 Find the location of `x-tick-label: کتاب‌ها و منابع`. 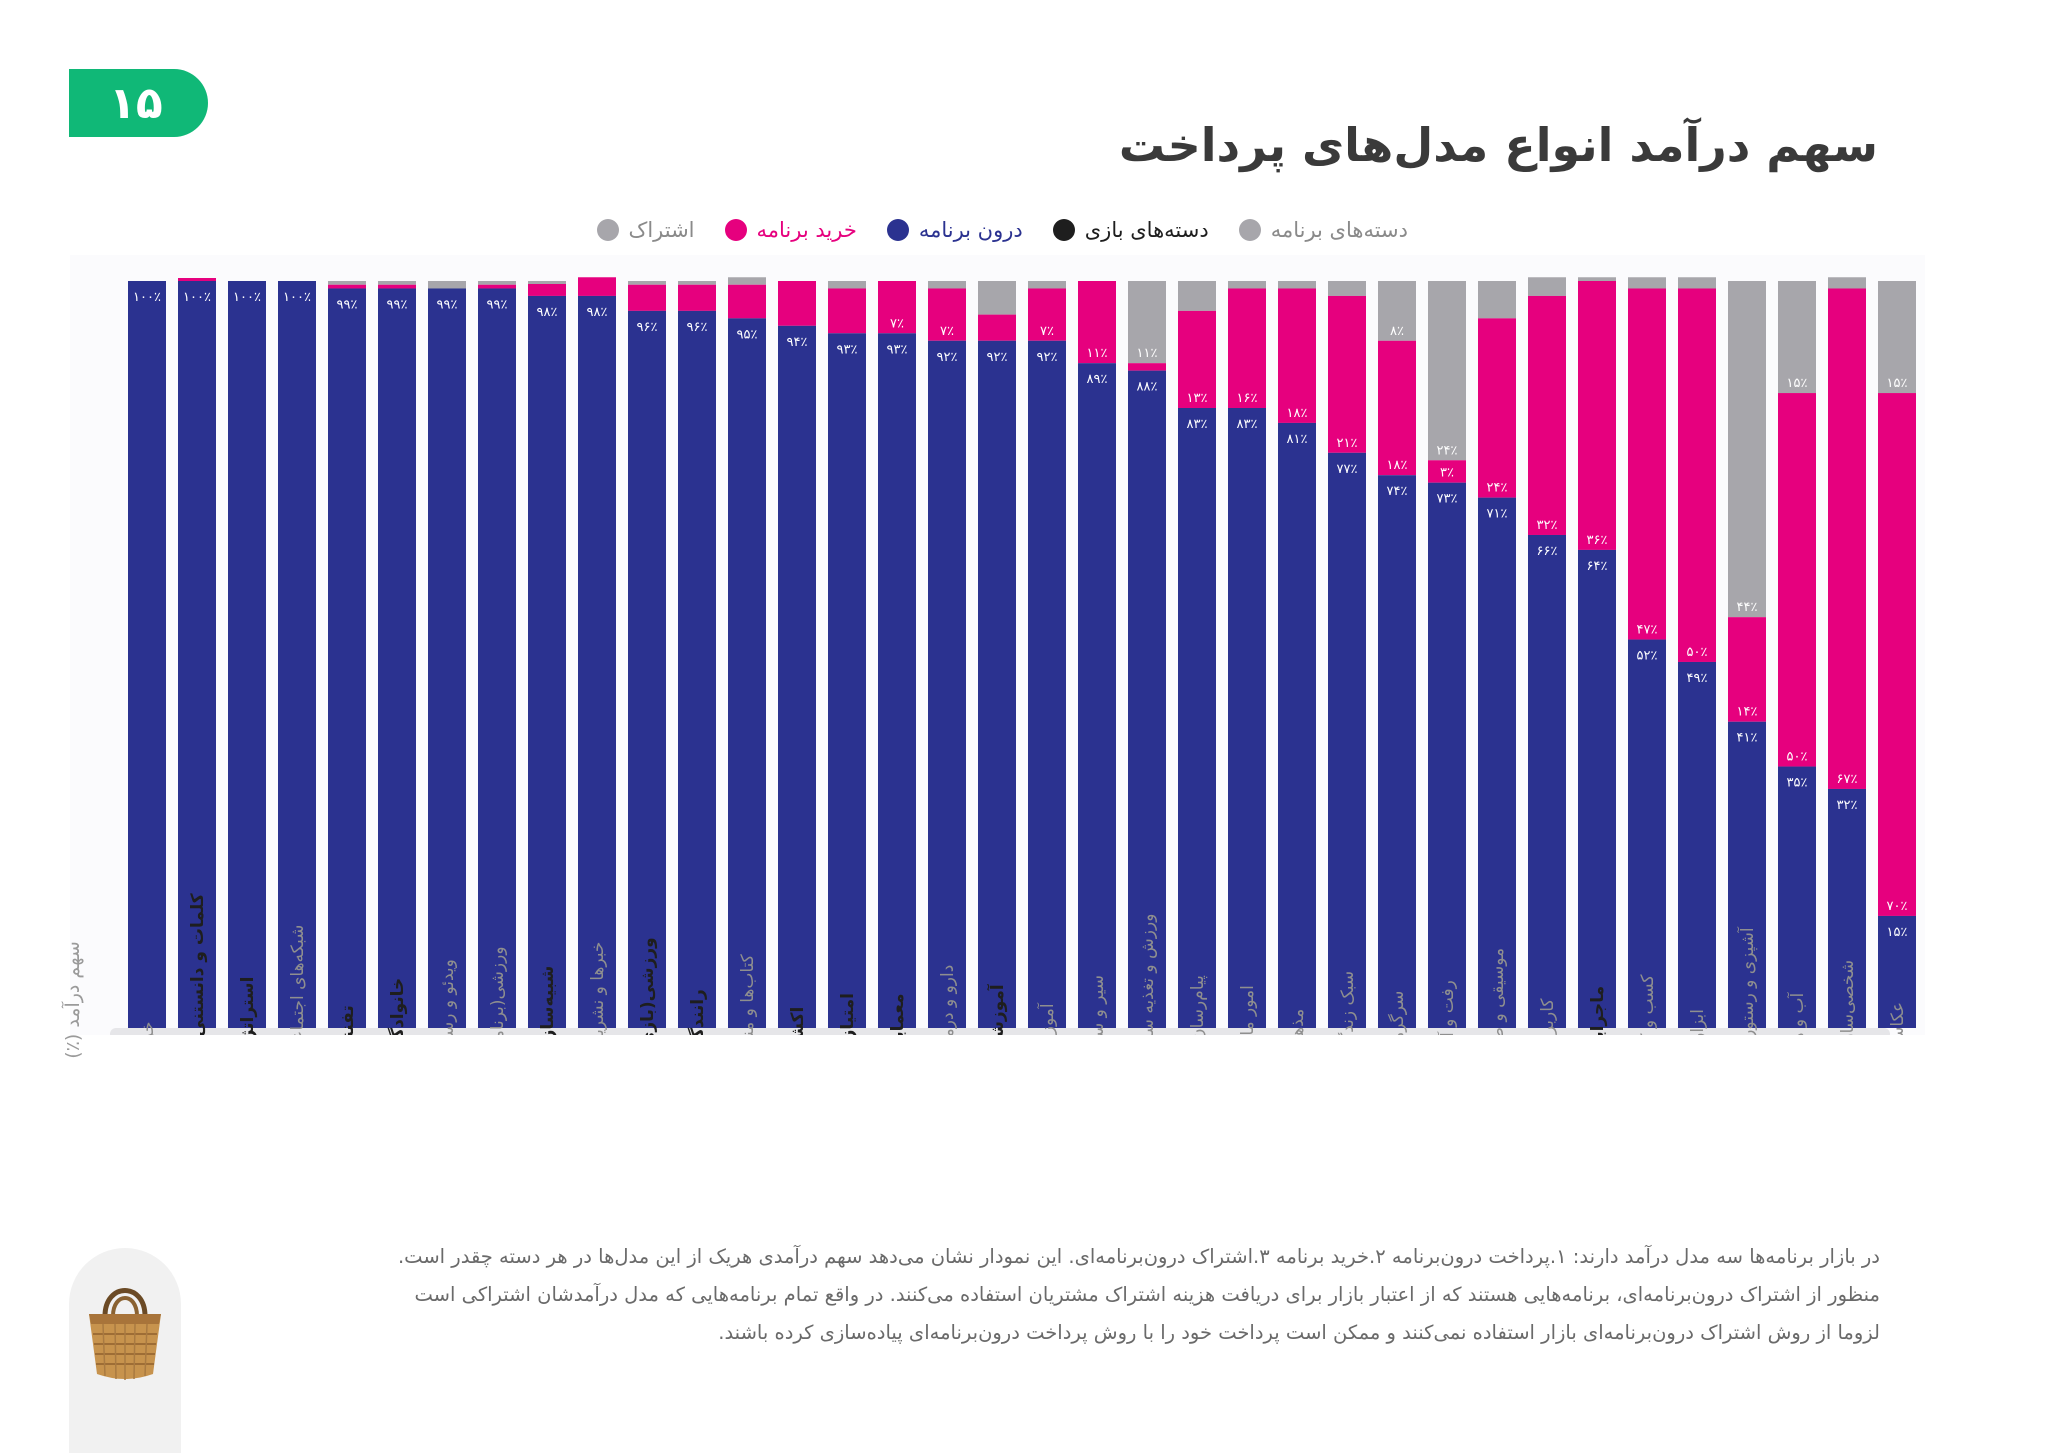

x-tick-label: کتاب‌ها و منابع is located at coordinates (748, 994).